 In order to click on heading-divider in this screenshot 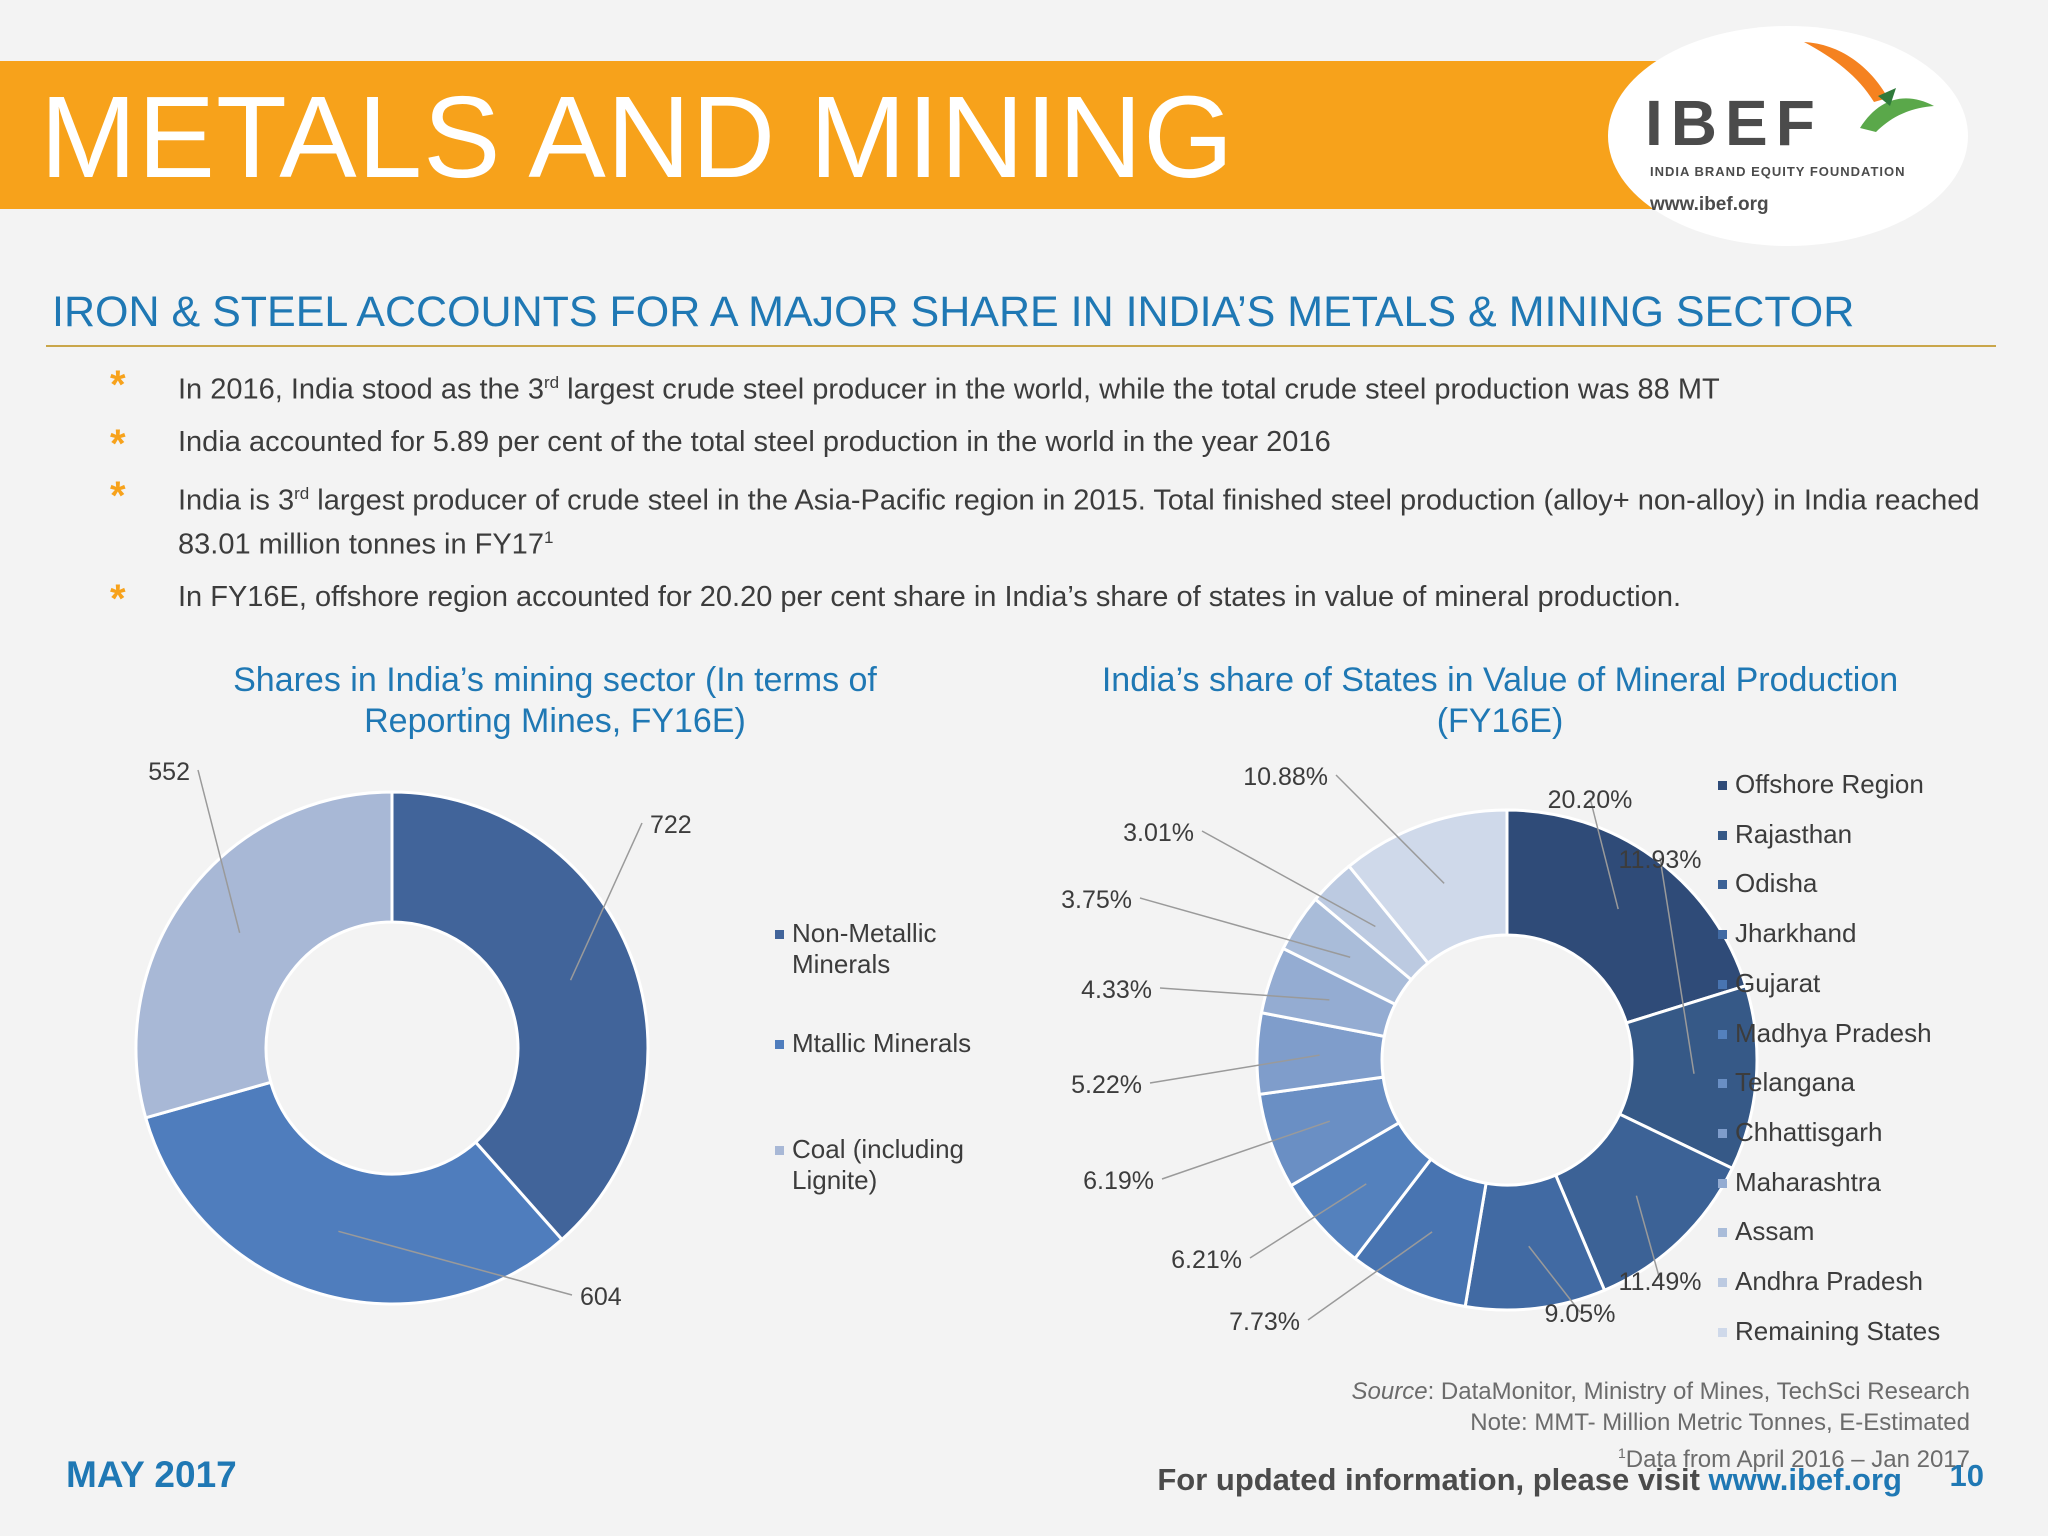, I will do `click(1021, 346)`.